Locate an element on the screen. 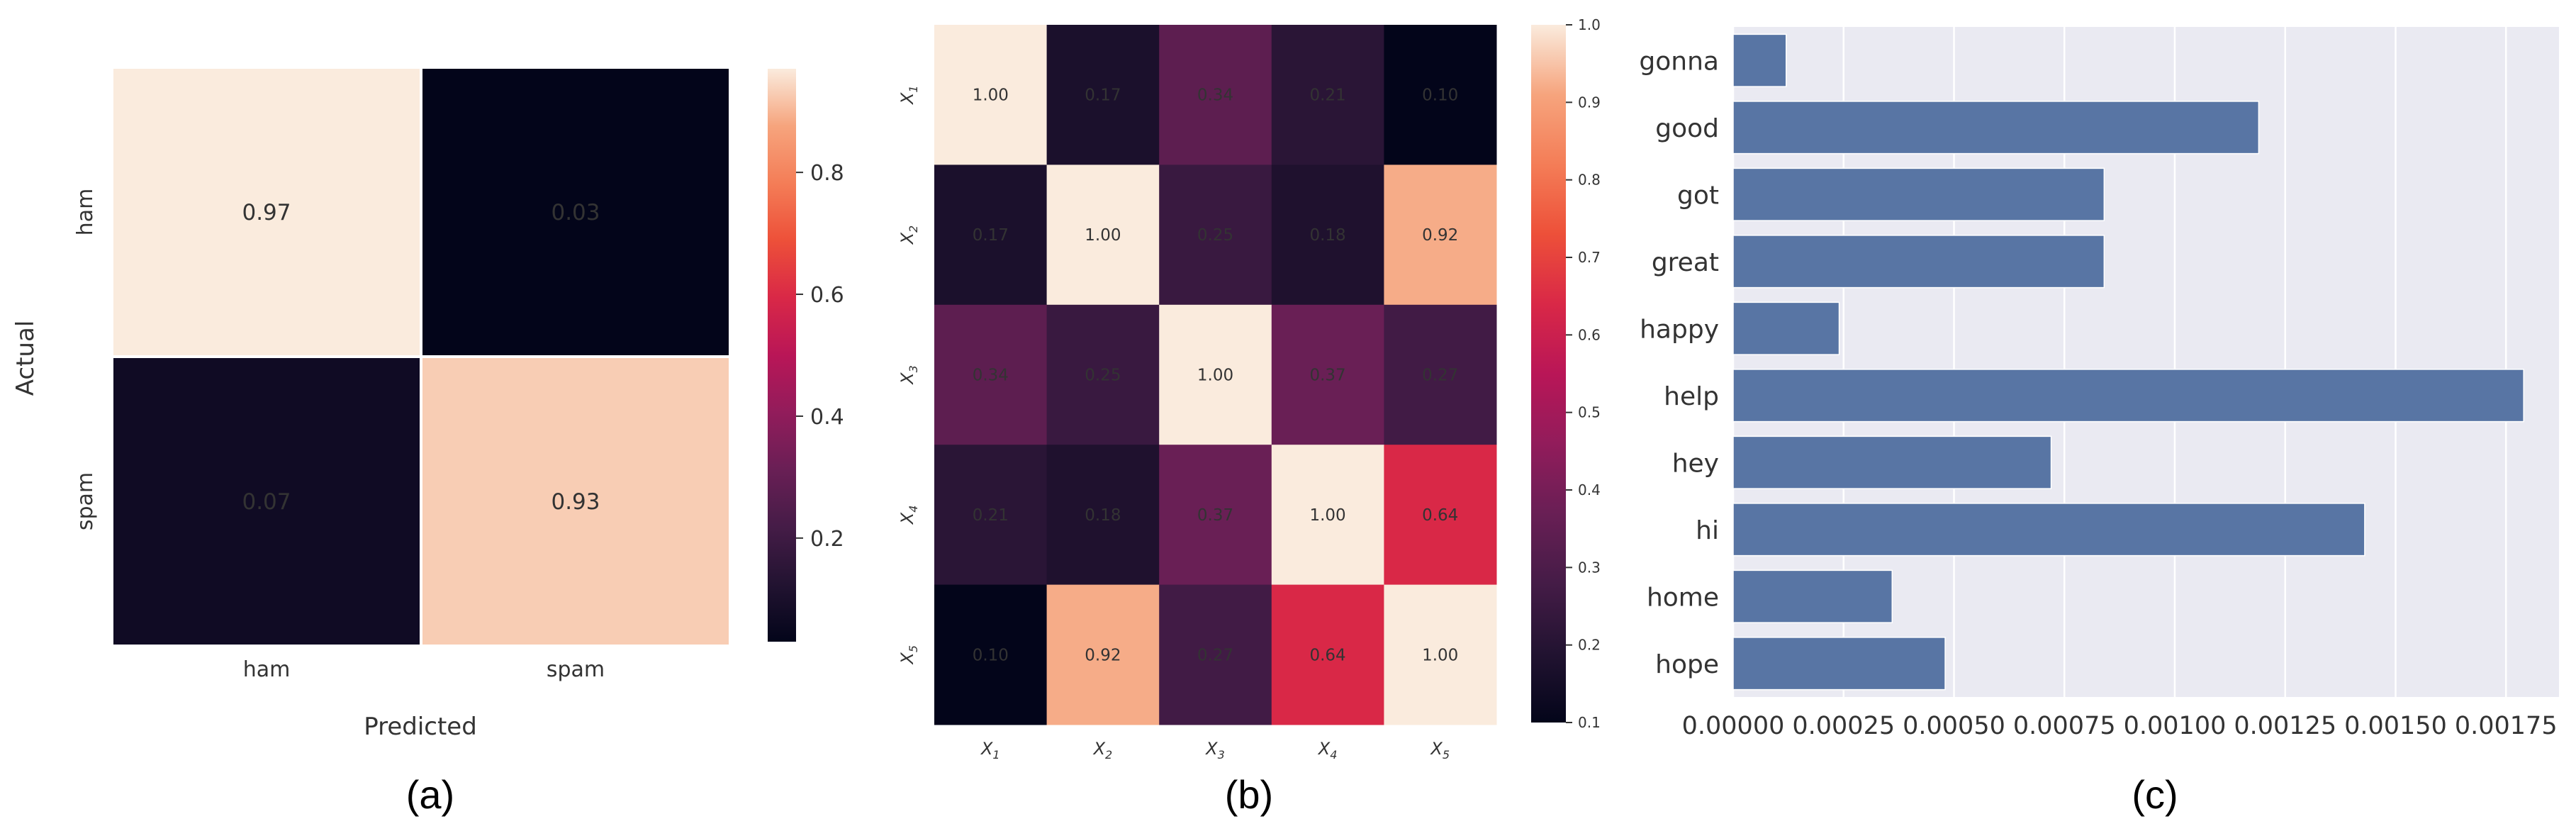 The width and height of the screenshot is (2576, 831). bar-good is located at coordinates (1996, 128).